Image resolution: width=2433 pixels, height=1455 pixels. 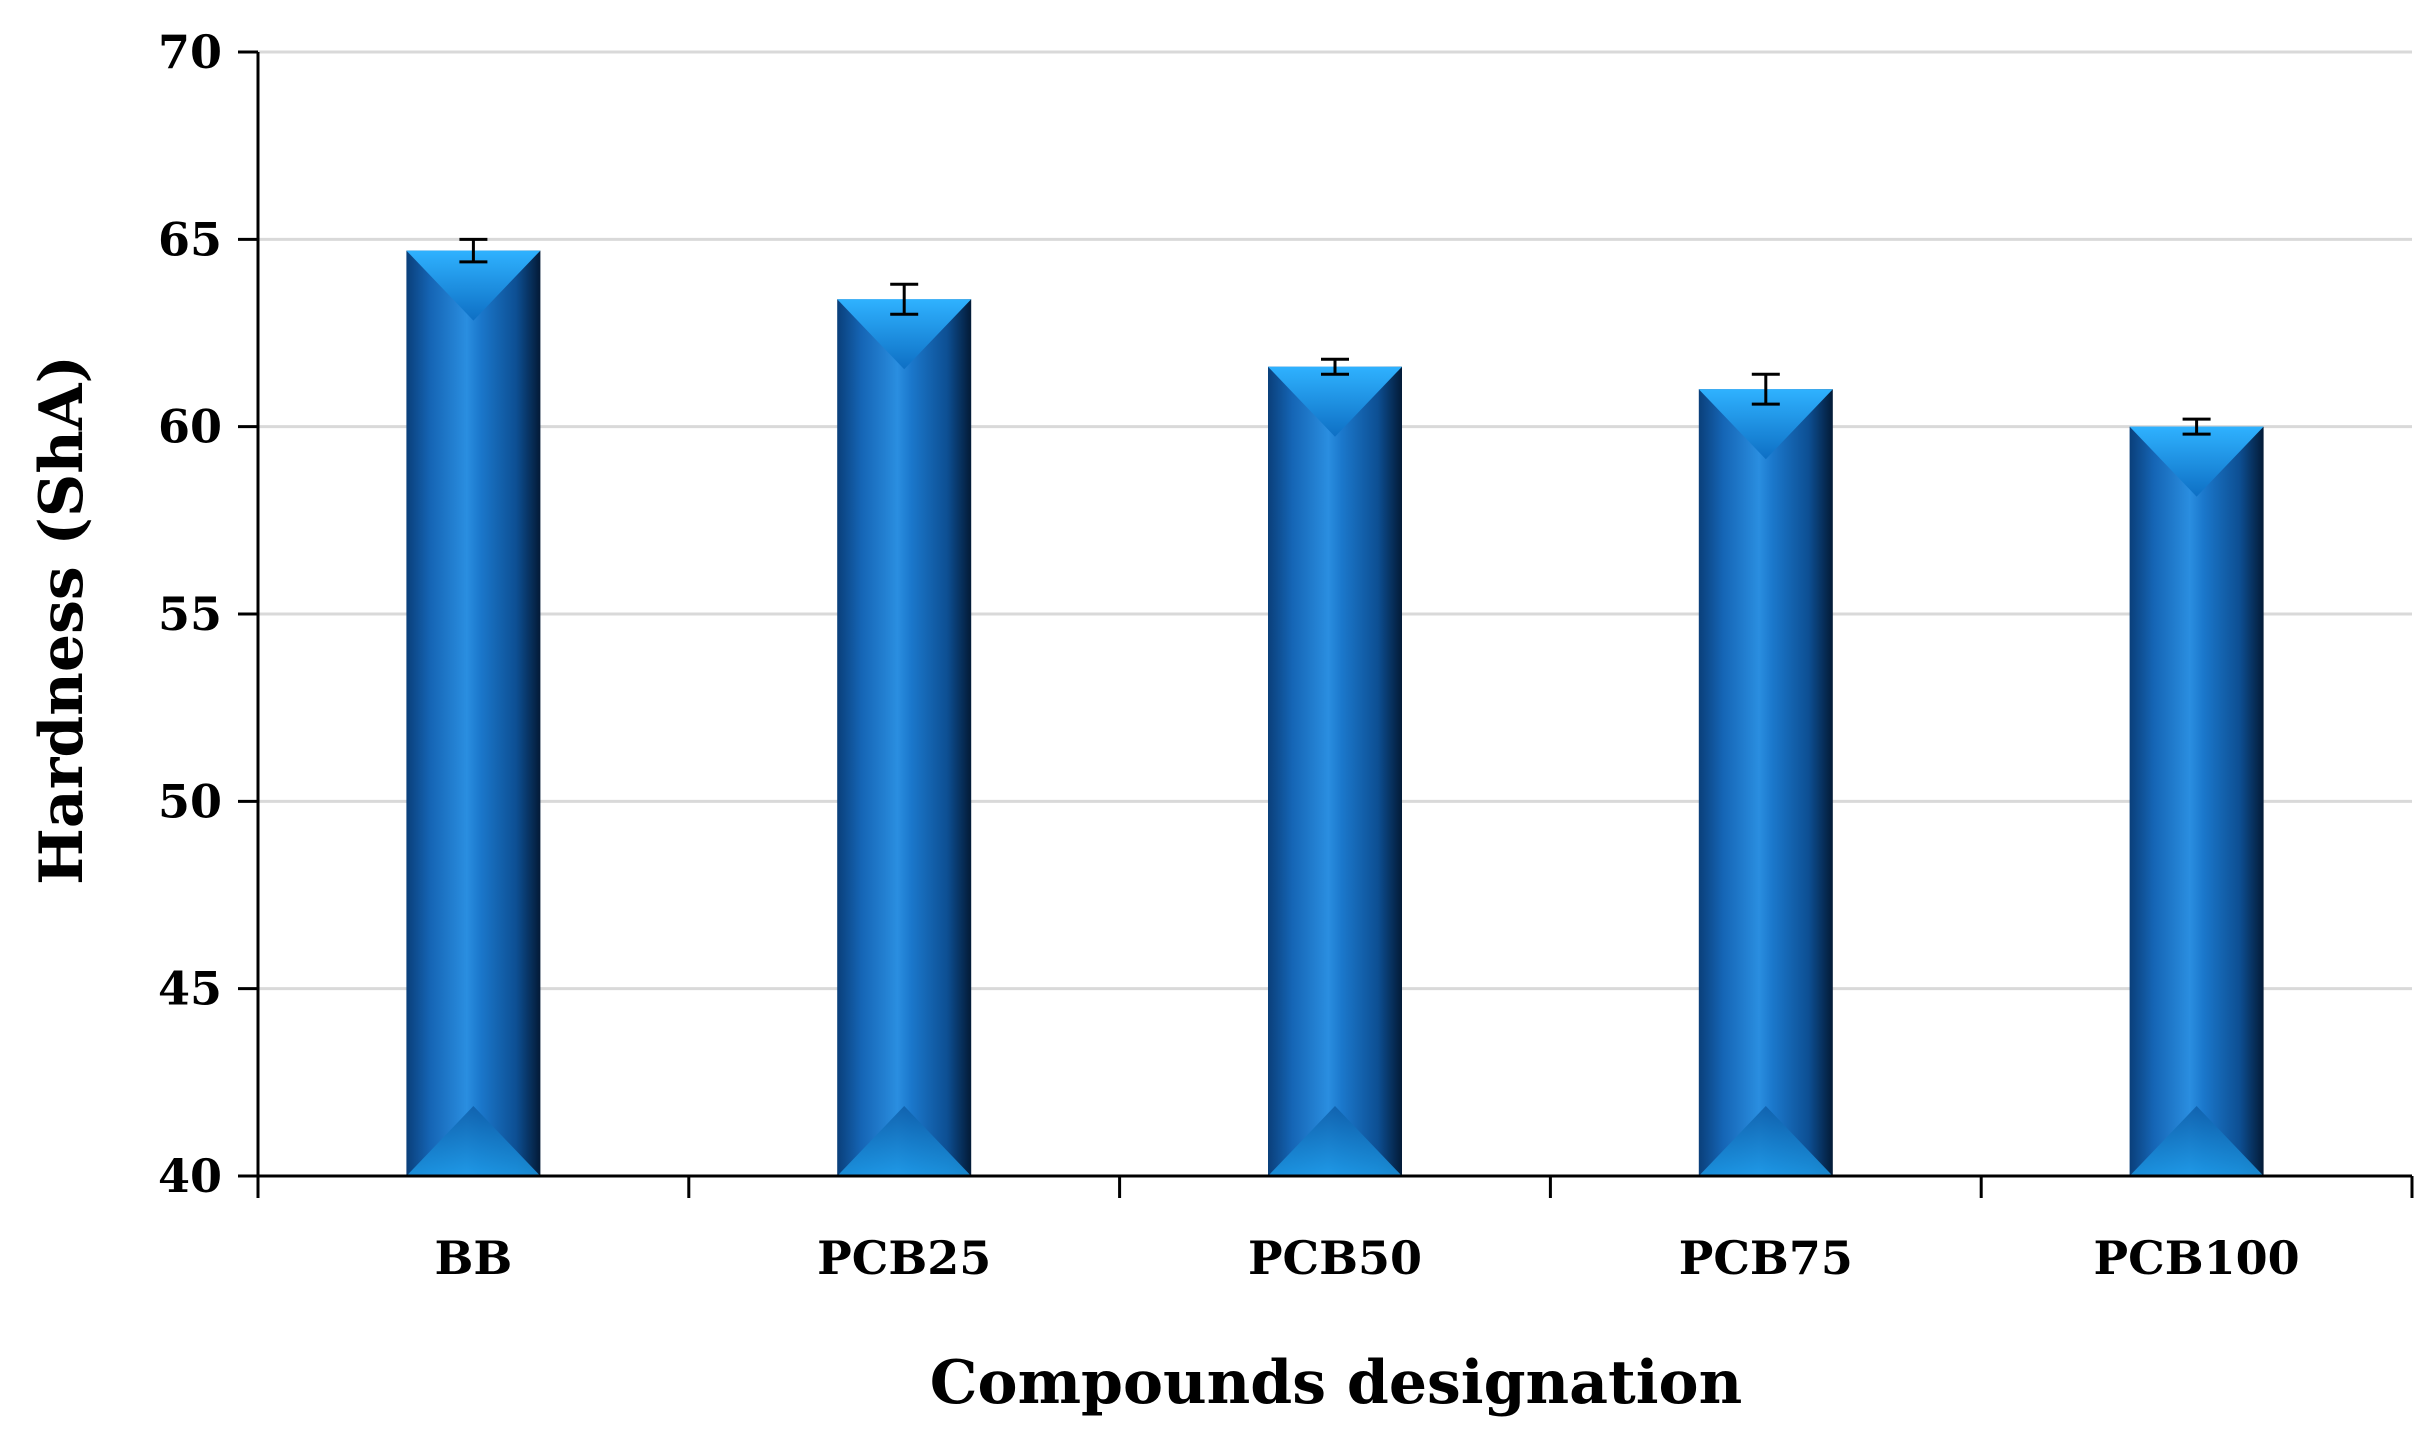 I want to click on bar-PCB75, so click(x=1765, y=774).